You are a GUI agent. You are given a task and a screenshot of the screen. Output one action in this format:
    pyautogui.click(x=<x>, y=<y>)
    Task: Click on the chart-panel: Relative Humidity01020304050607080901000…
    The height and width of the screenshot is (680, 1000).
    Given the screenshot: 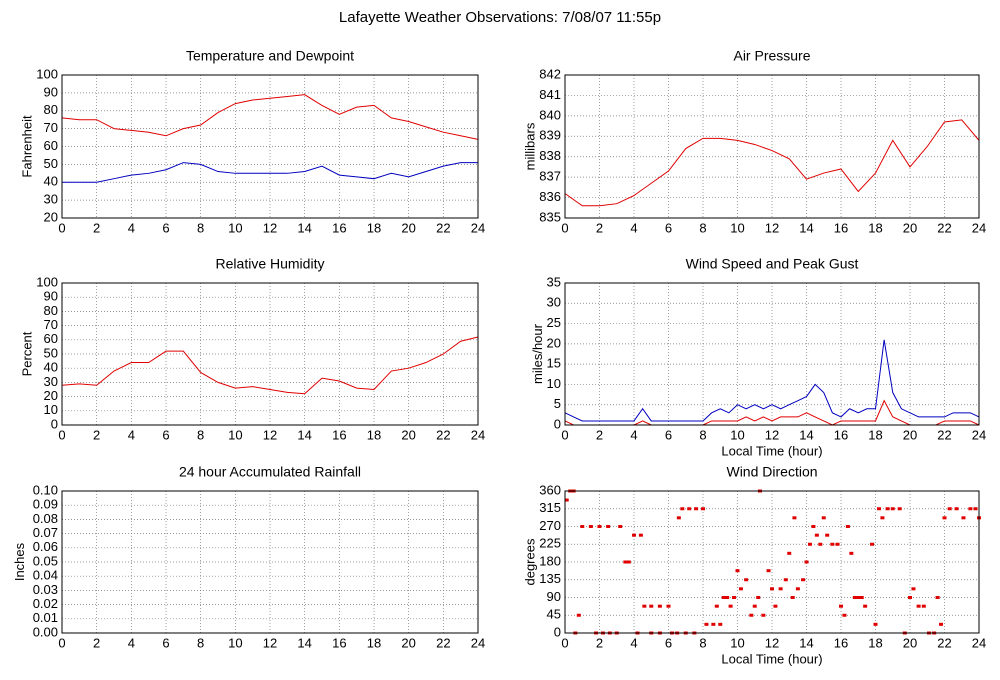 What is the action you would take?
    pyautogui.click(x=253, y=349)
    